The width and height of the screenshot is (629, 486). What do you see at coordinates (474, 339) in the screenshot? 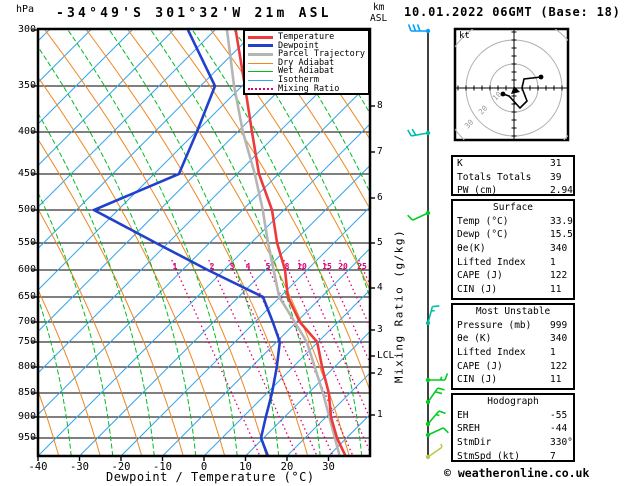
I see `stat-label: θe (K)` at bounding box center [474, 339].